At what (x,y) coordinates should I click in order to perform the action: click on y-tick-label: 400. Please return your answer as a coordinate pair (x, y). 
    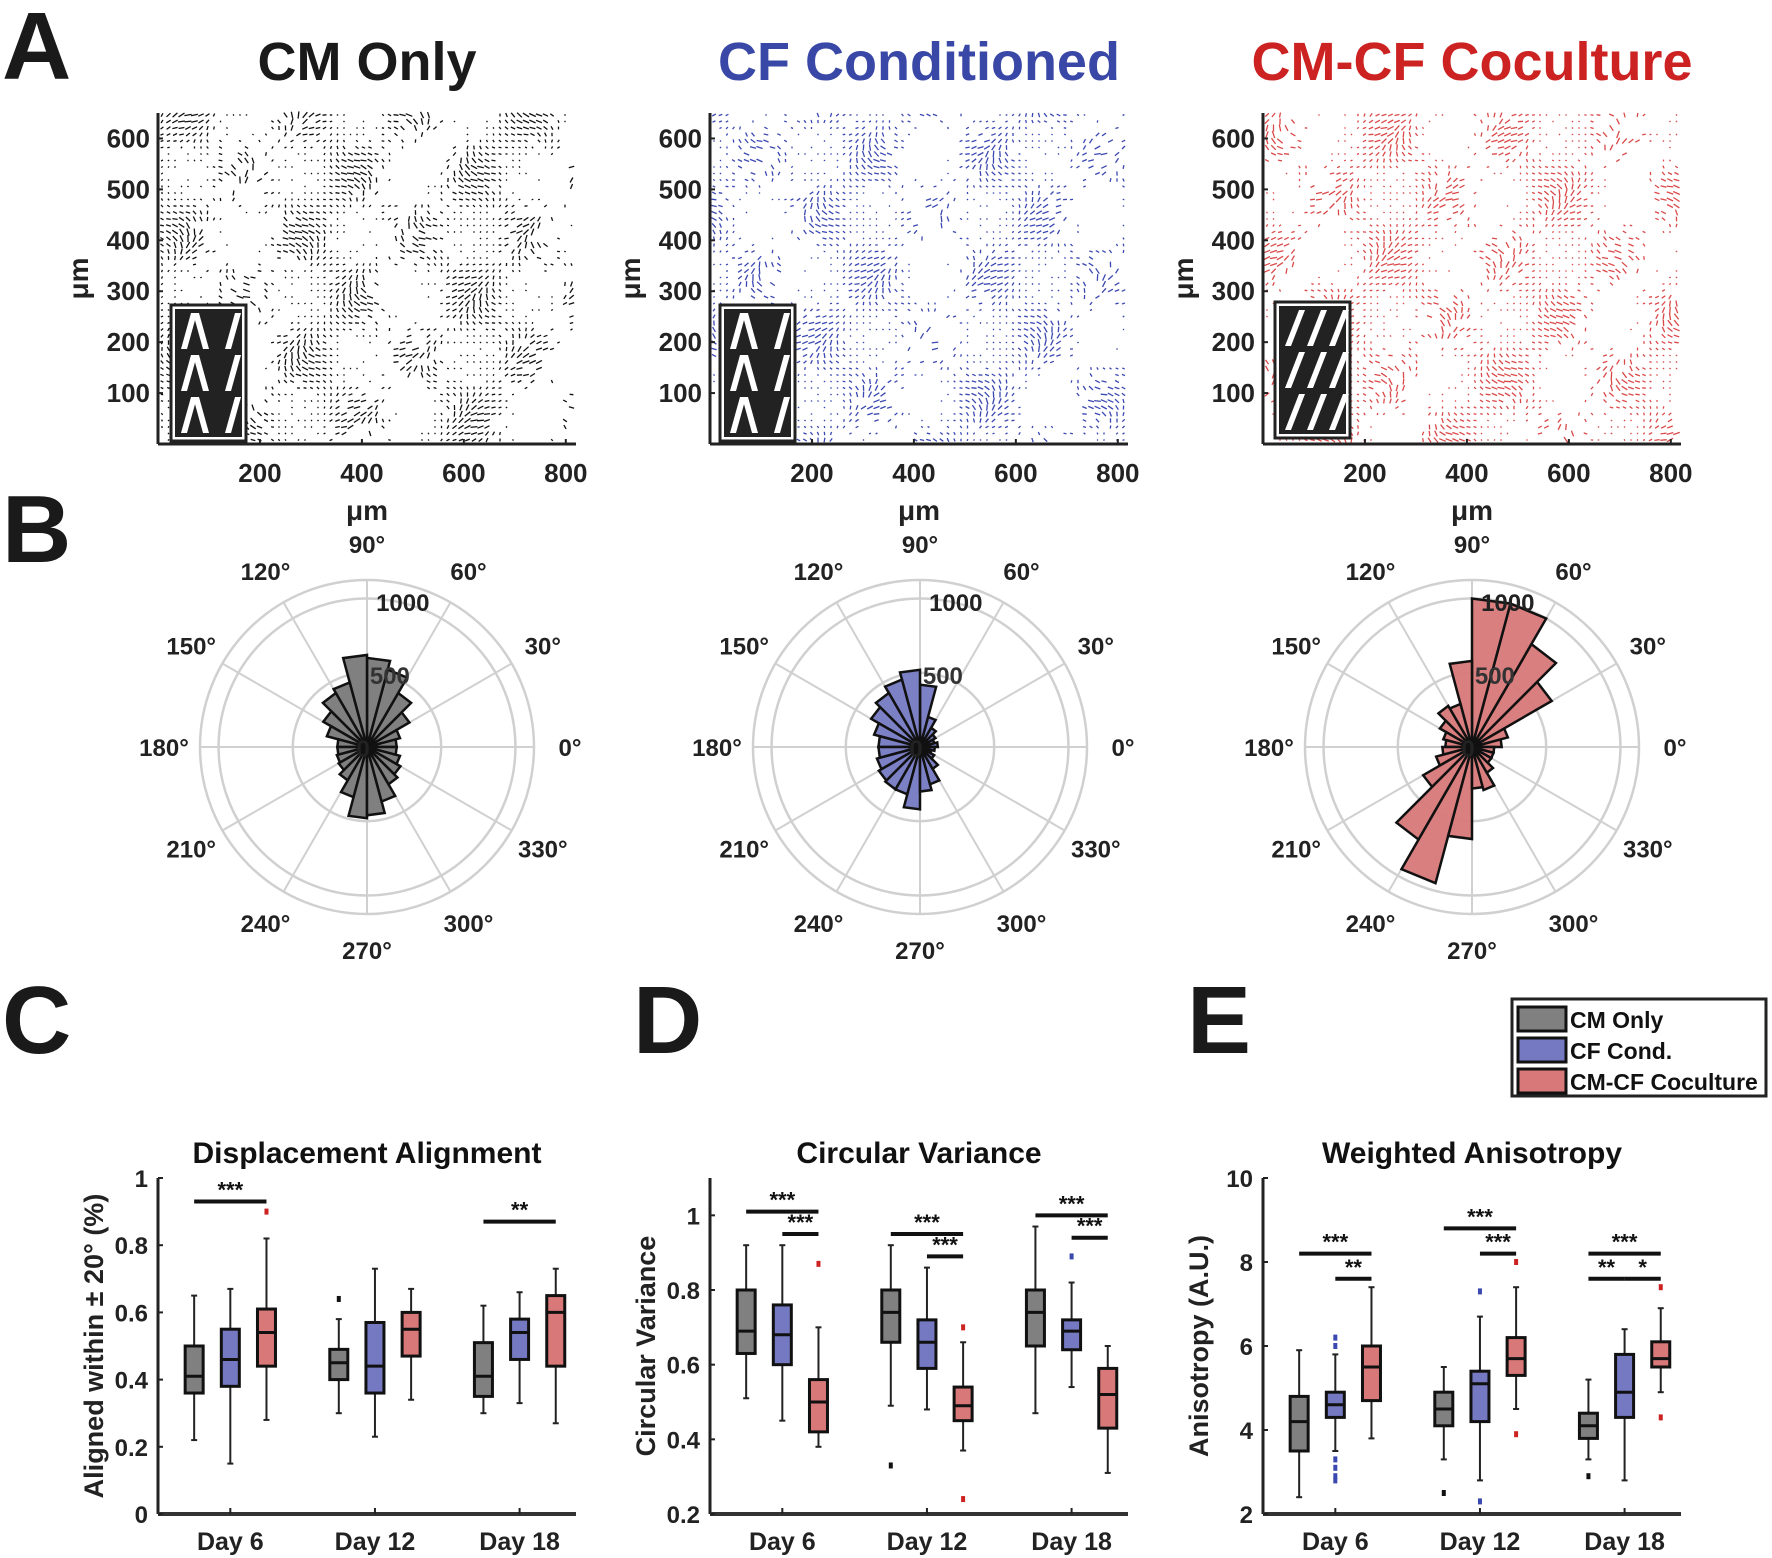
    Looking at the image, I should click on (128, 240).